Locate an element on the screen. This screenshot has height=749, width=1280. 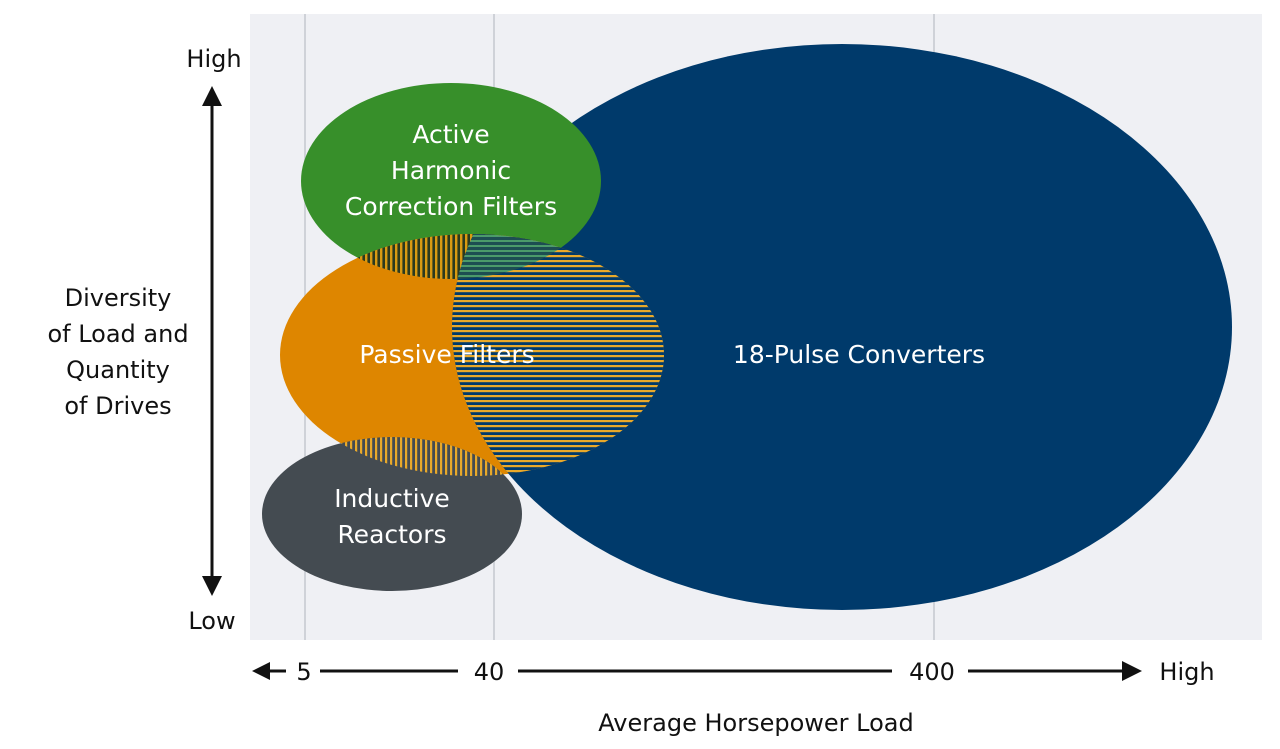
x-tick-5: 5 is located at coordinates (303, 672).